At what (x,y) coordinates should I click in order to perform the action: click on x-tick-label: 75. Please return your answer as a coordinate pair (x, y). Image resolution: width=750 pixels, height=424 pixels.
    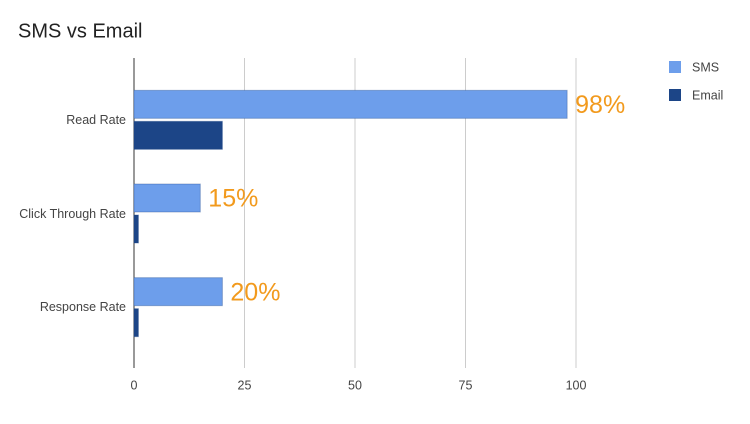
    Looking at the image, I should click on (466, 385).